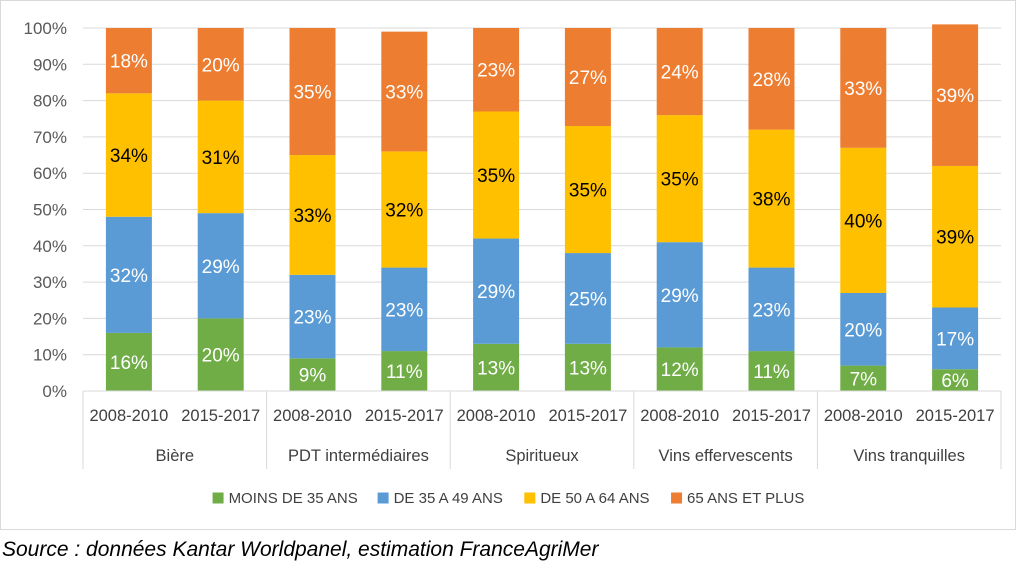  I want to click on data-label: 6%, so click(955, 381).